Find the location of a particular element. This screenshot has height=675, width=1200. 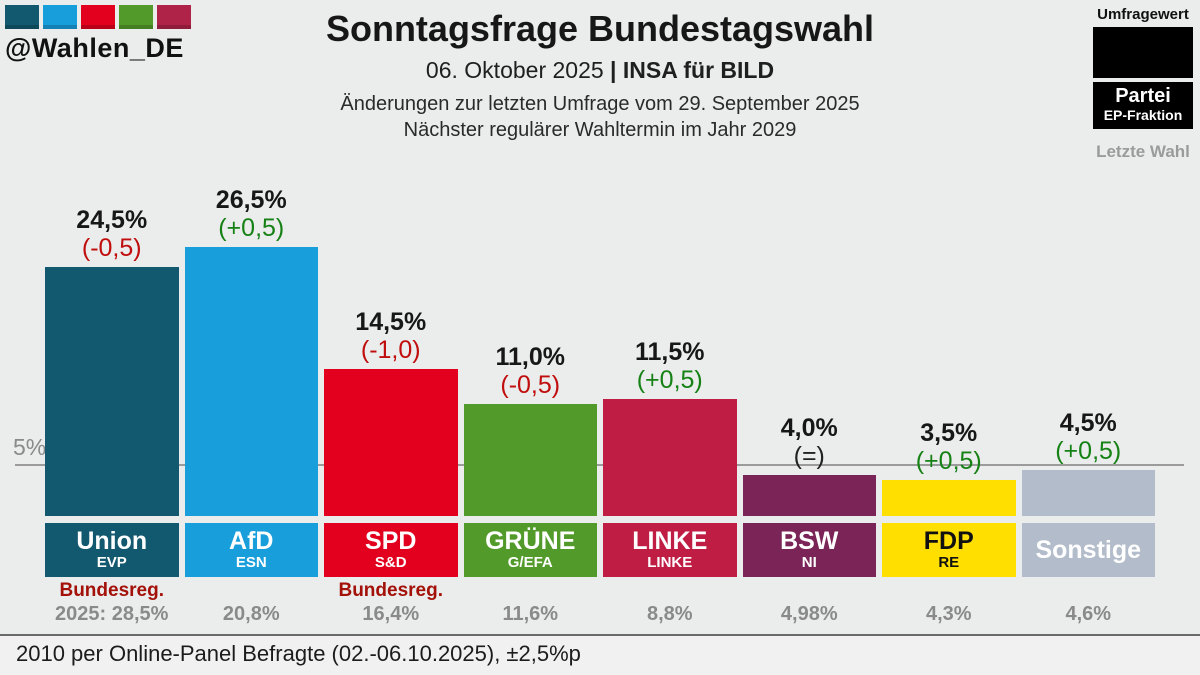

party-column: 26,5% (+0,5) AfD ESN 20,8% is located at coordinates (251, 395).